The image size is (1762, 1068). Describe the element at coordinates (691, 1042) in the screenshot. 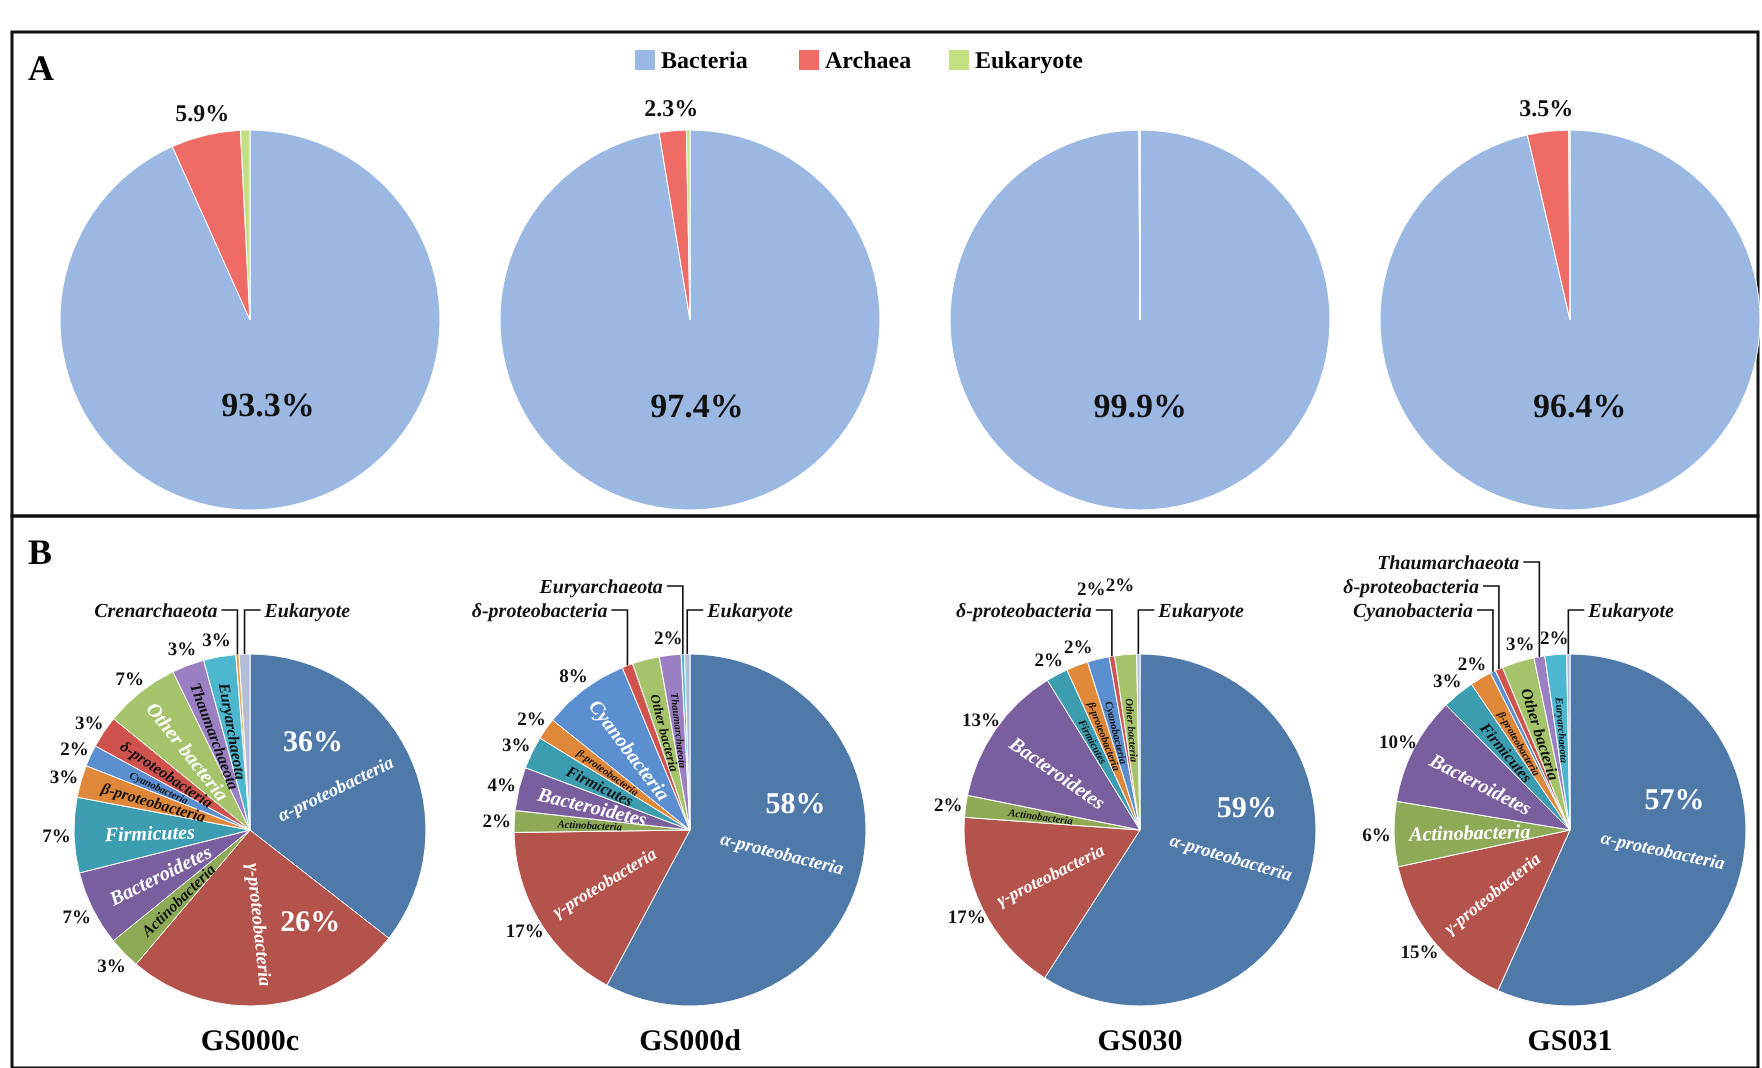

I see `text: GS000d` at that location.